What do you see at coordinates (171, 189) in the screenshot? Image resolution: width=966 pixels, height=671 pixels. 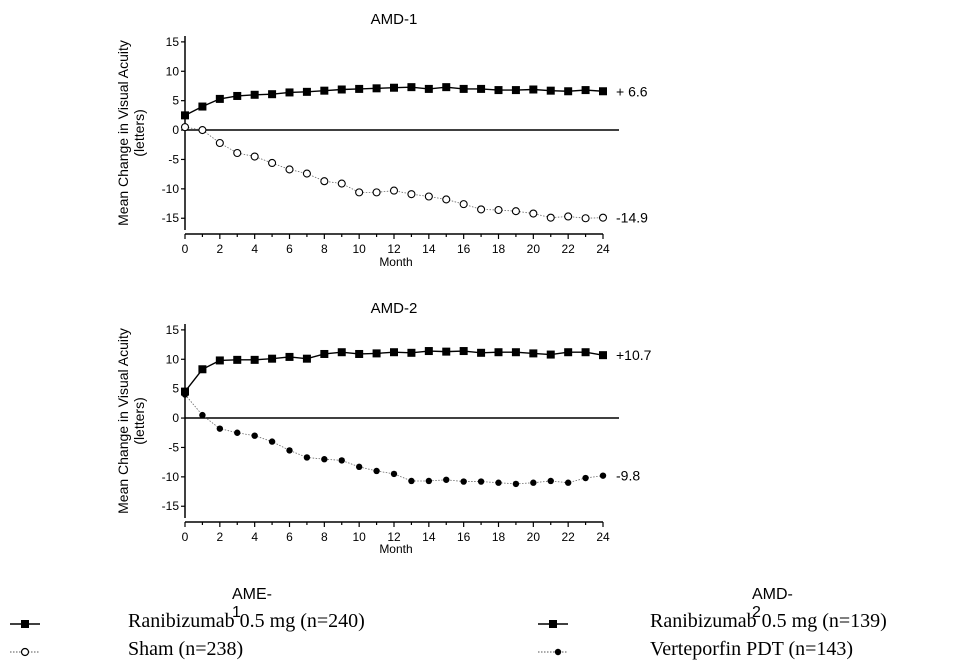 I see `y-tick-label: -10` at bounding box center [171, 189].